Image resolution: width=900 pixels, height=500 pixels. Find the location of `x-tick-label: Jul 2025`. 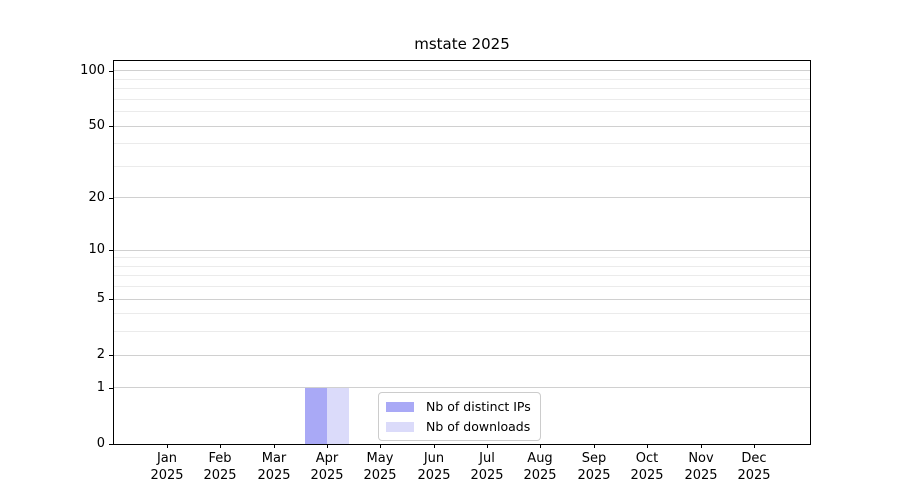

x-tick-label: Jul 2025 is located at coordinates (487, 467).